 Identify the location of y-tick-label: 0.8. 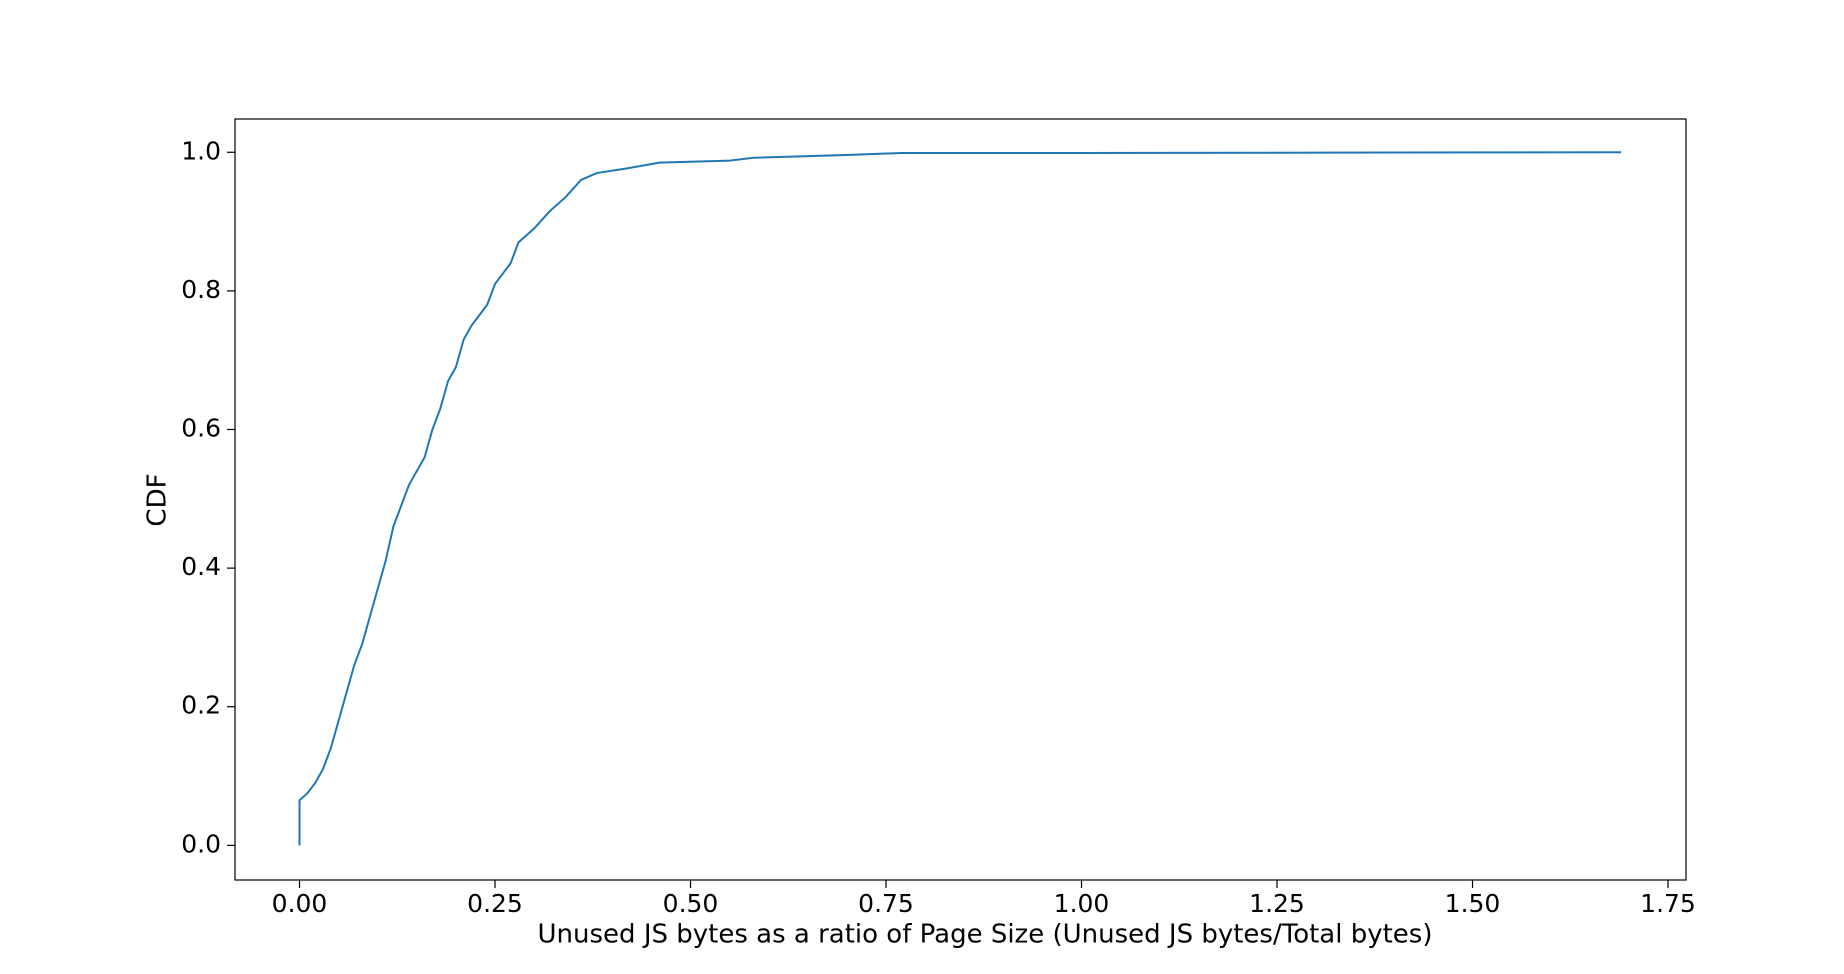
(201, 289).